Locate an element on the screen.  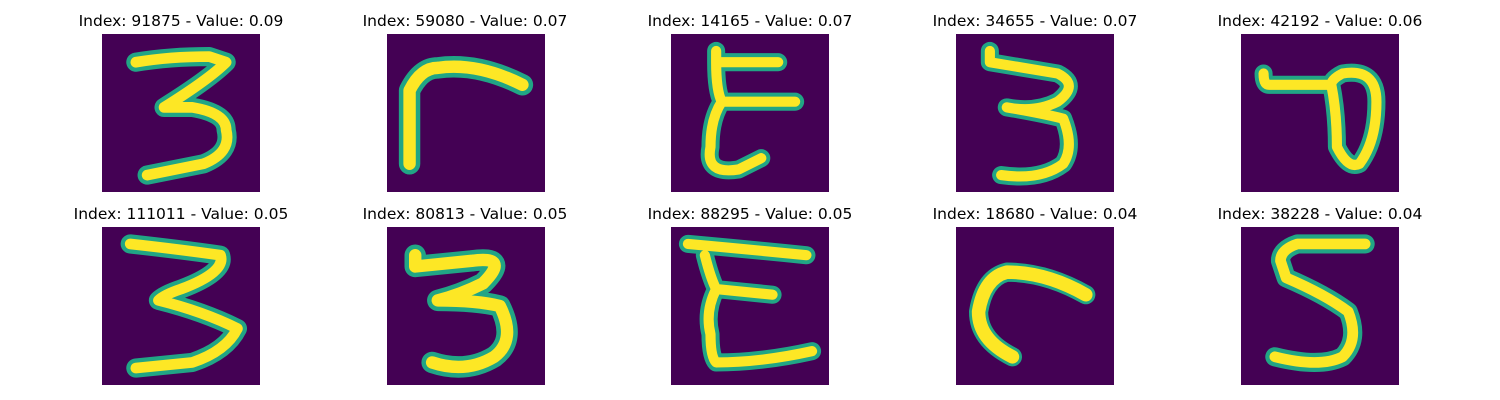
grid-panel-6: Index: 111011 - Value: 0.05 is located at coordinates (181, 295).